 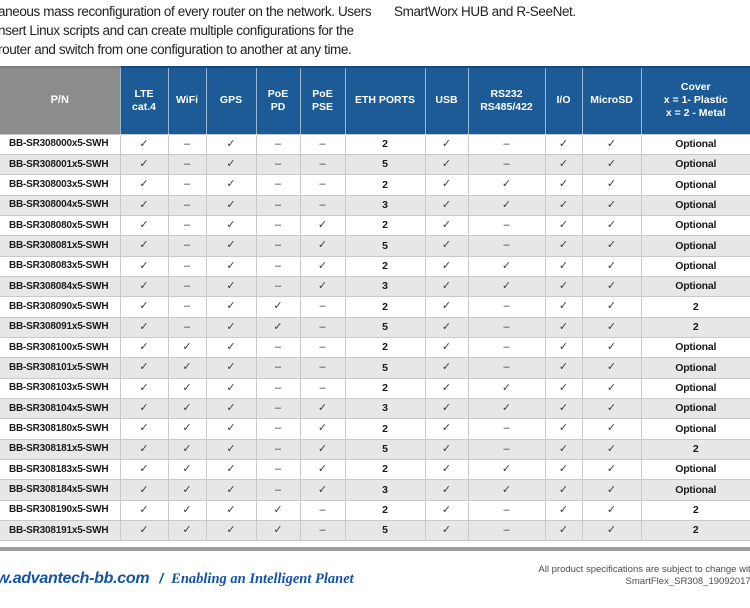 I want to click on part-number-cell: BB-SR308000x5-SWH, so click(x=60, y=144).